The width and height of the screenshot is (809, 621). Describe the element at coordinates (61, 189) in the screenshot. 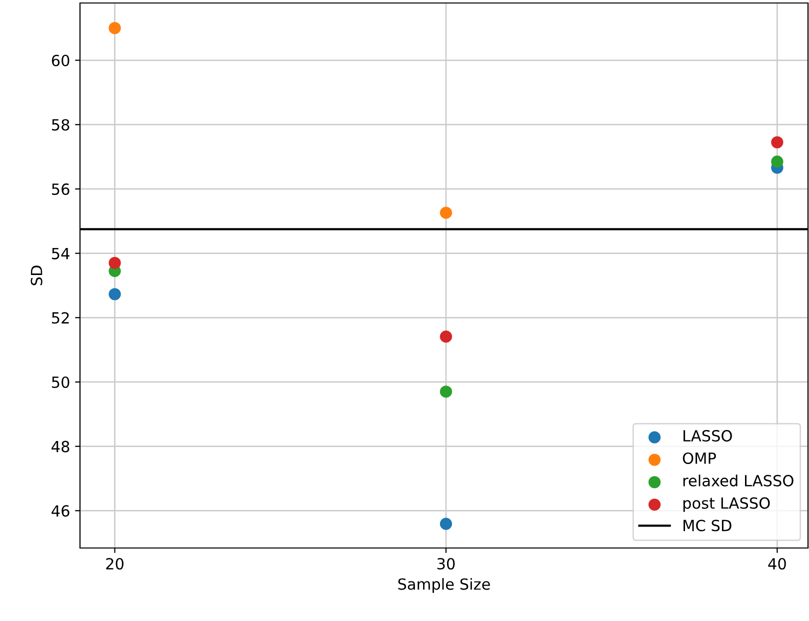

I see `y-tick-label: 56` at that location.